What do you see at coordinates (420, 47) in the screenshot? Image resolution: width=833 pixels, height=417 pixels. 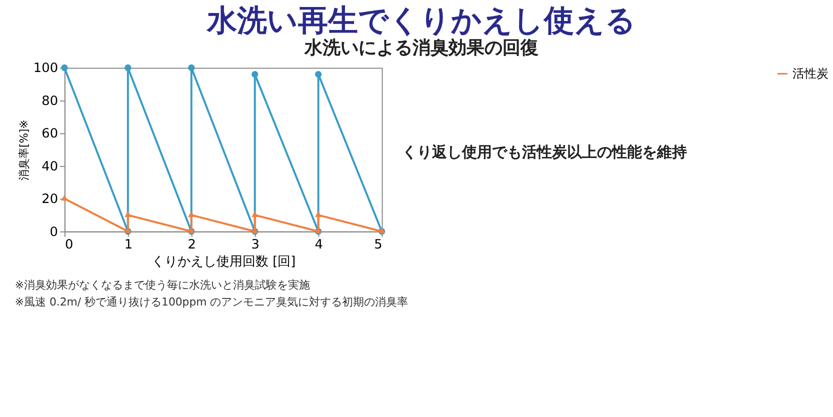 I see `text: 水洗いによる消臭効果の回復` at bounding box center [420, 47].